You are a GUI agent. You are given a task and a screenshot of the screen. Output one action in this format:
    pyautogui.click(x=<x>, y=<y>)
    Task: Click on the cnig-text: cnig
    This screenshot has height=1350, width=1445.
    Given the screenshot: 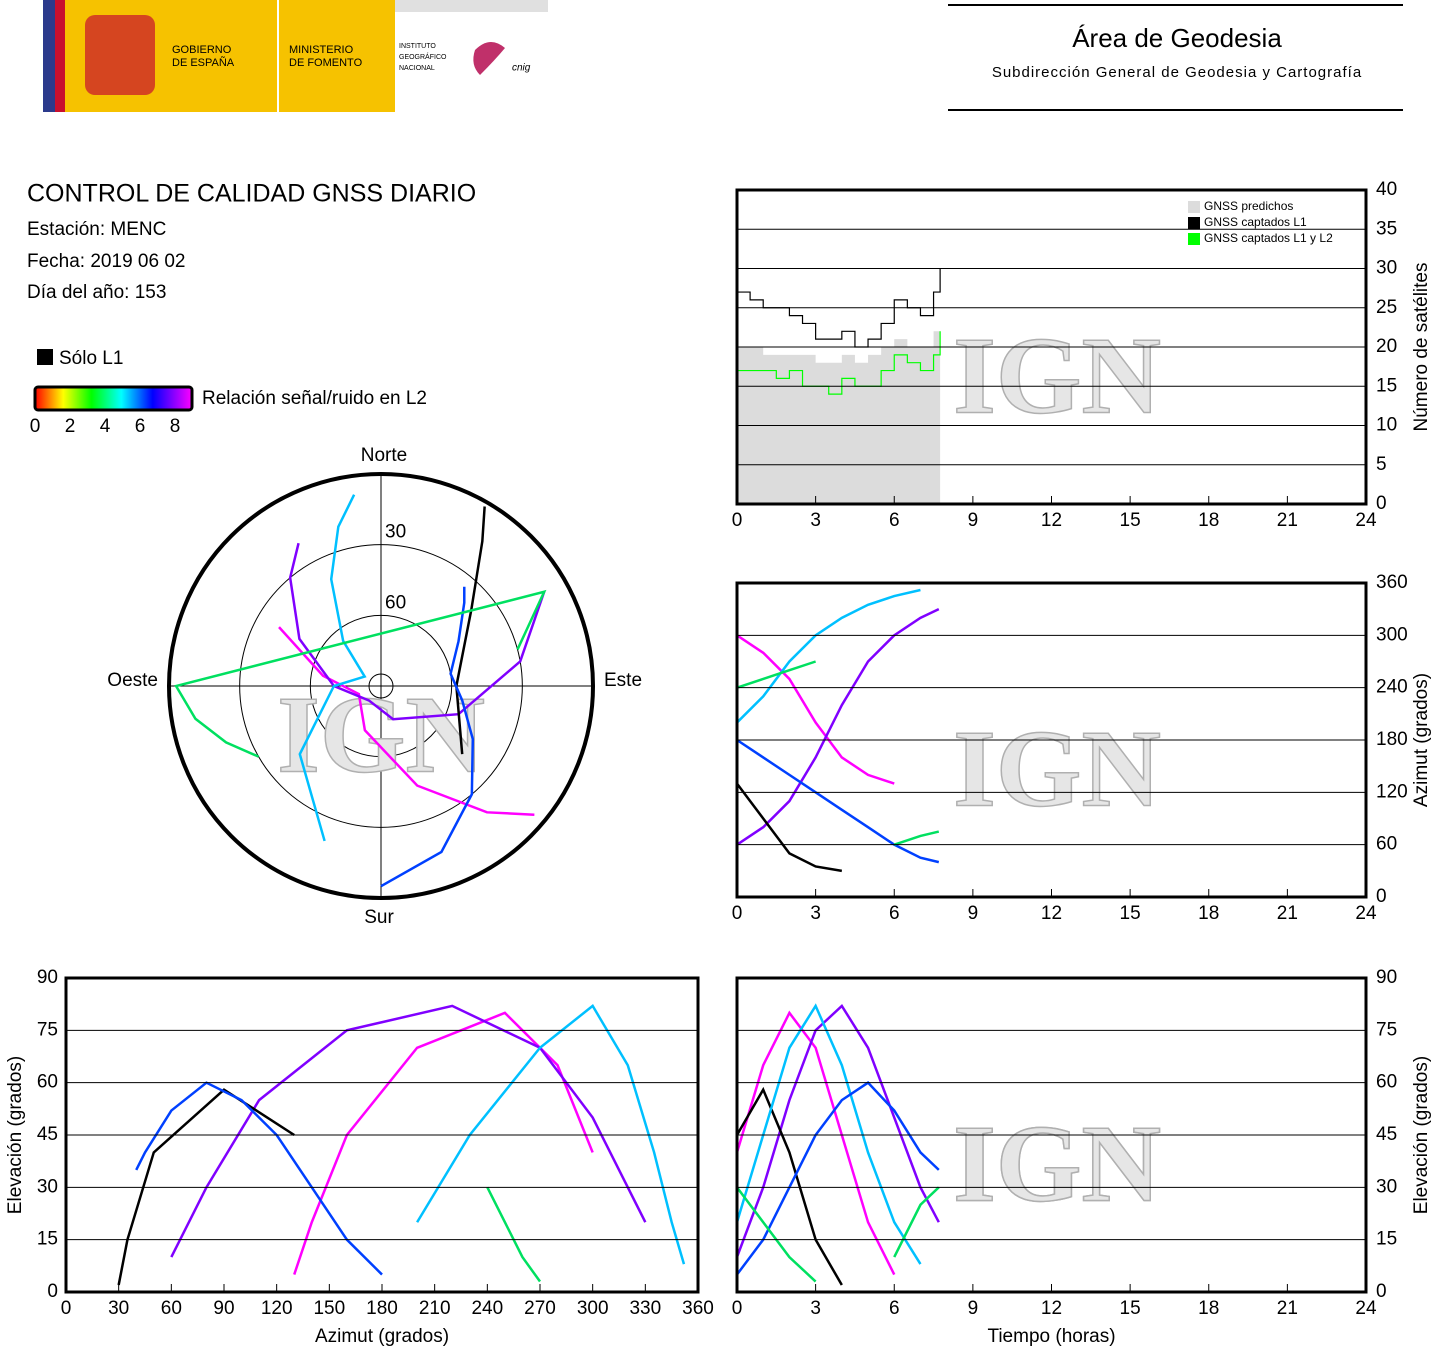 What is the action you would take?
    pyautogui.click(x=521, y=68)
    